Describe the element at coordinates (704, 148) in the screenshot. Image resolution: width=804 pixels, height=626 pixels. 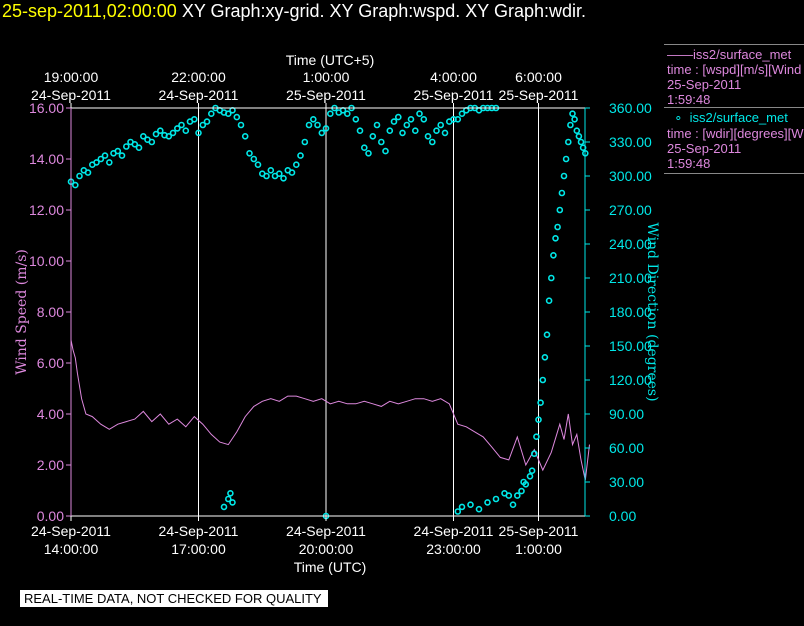
I see `legend-entry-wdir-date: 25-Sep-2011` at that location.